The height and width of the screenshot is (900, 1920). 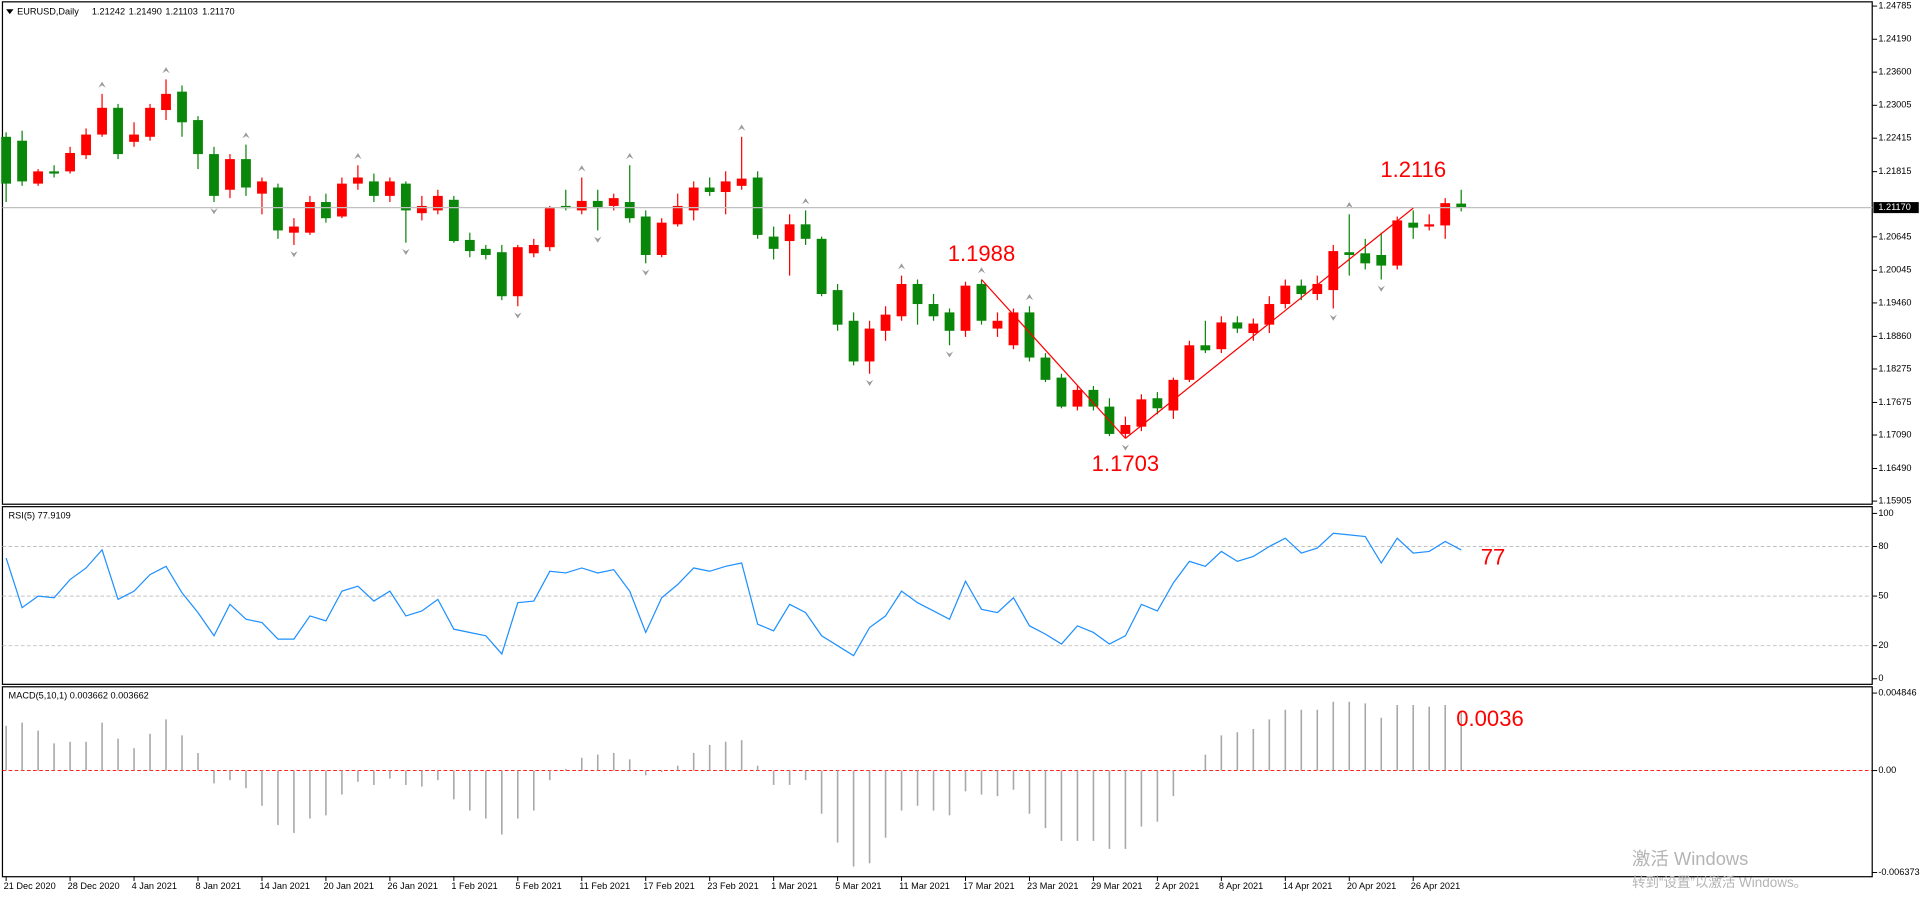 I want to click on trend-line, so click(x=1269, y=323).